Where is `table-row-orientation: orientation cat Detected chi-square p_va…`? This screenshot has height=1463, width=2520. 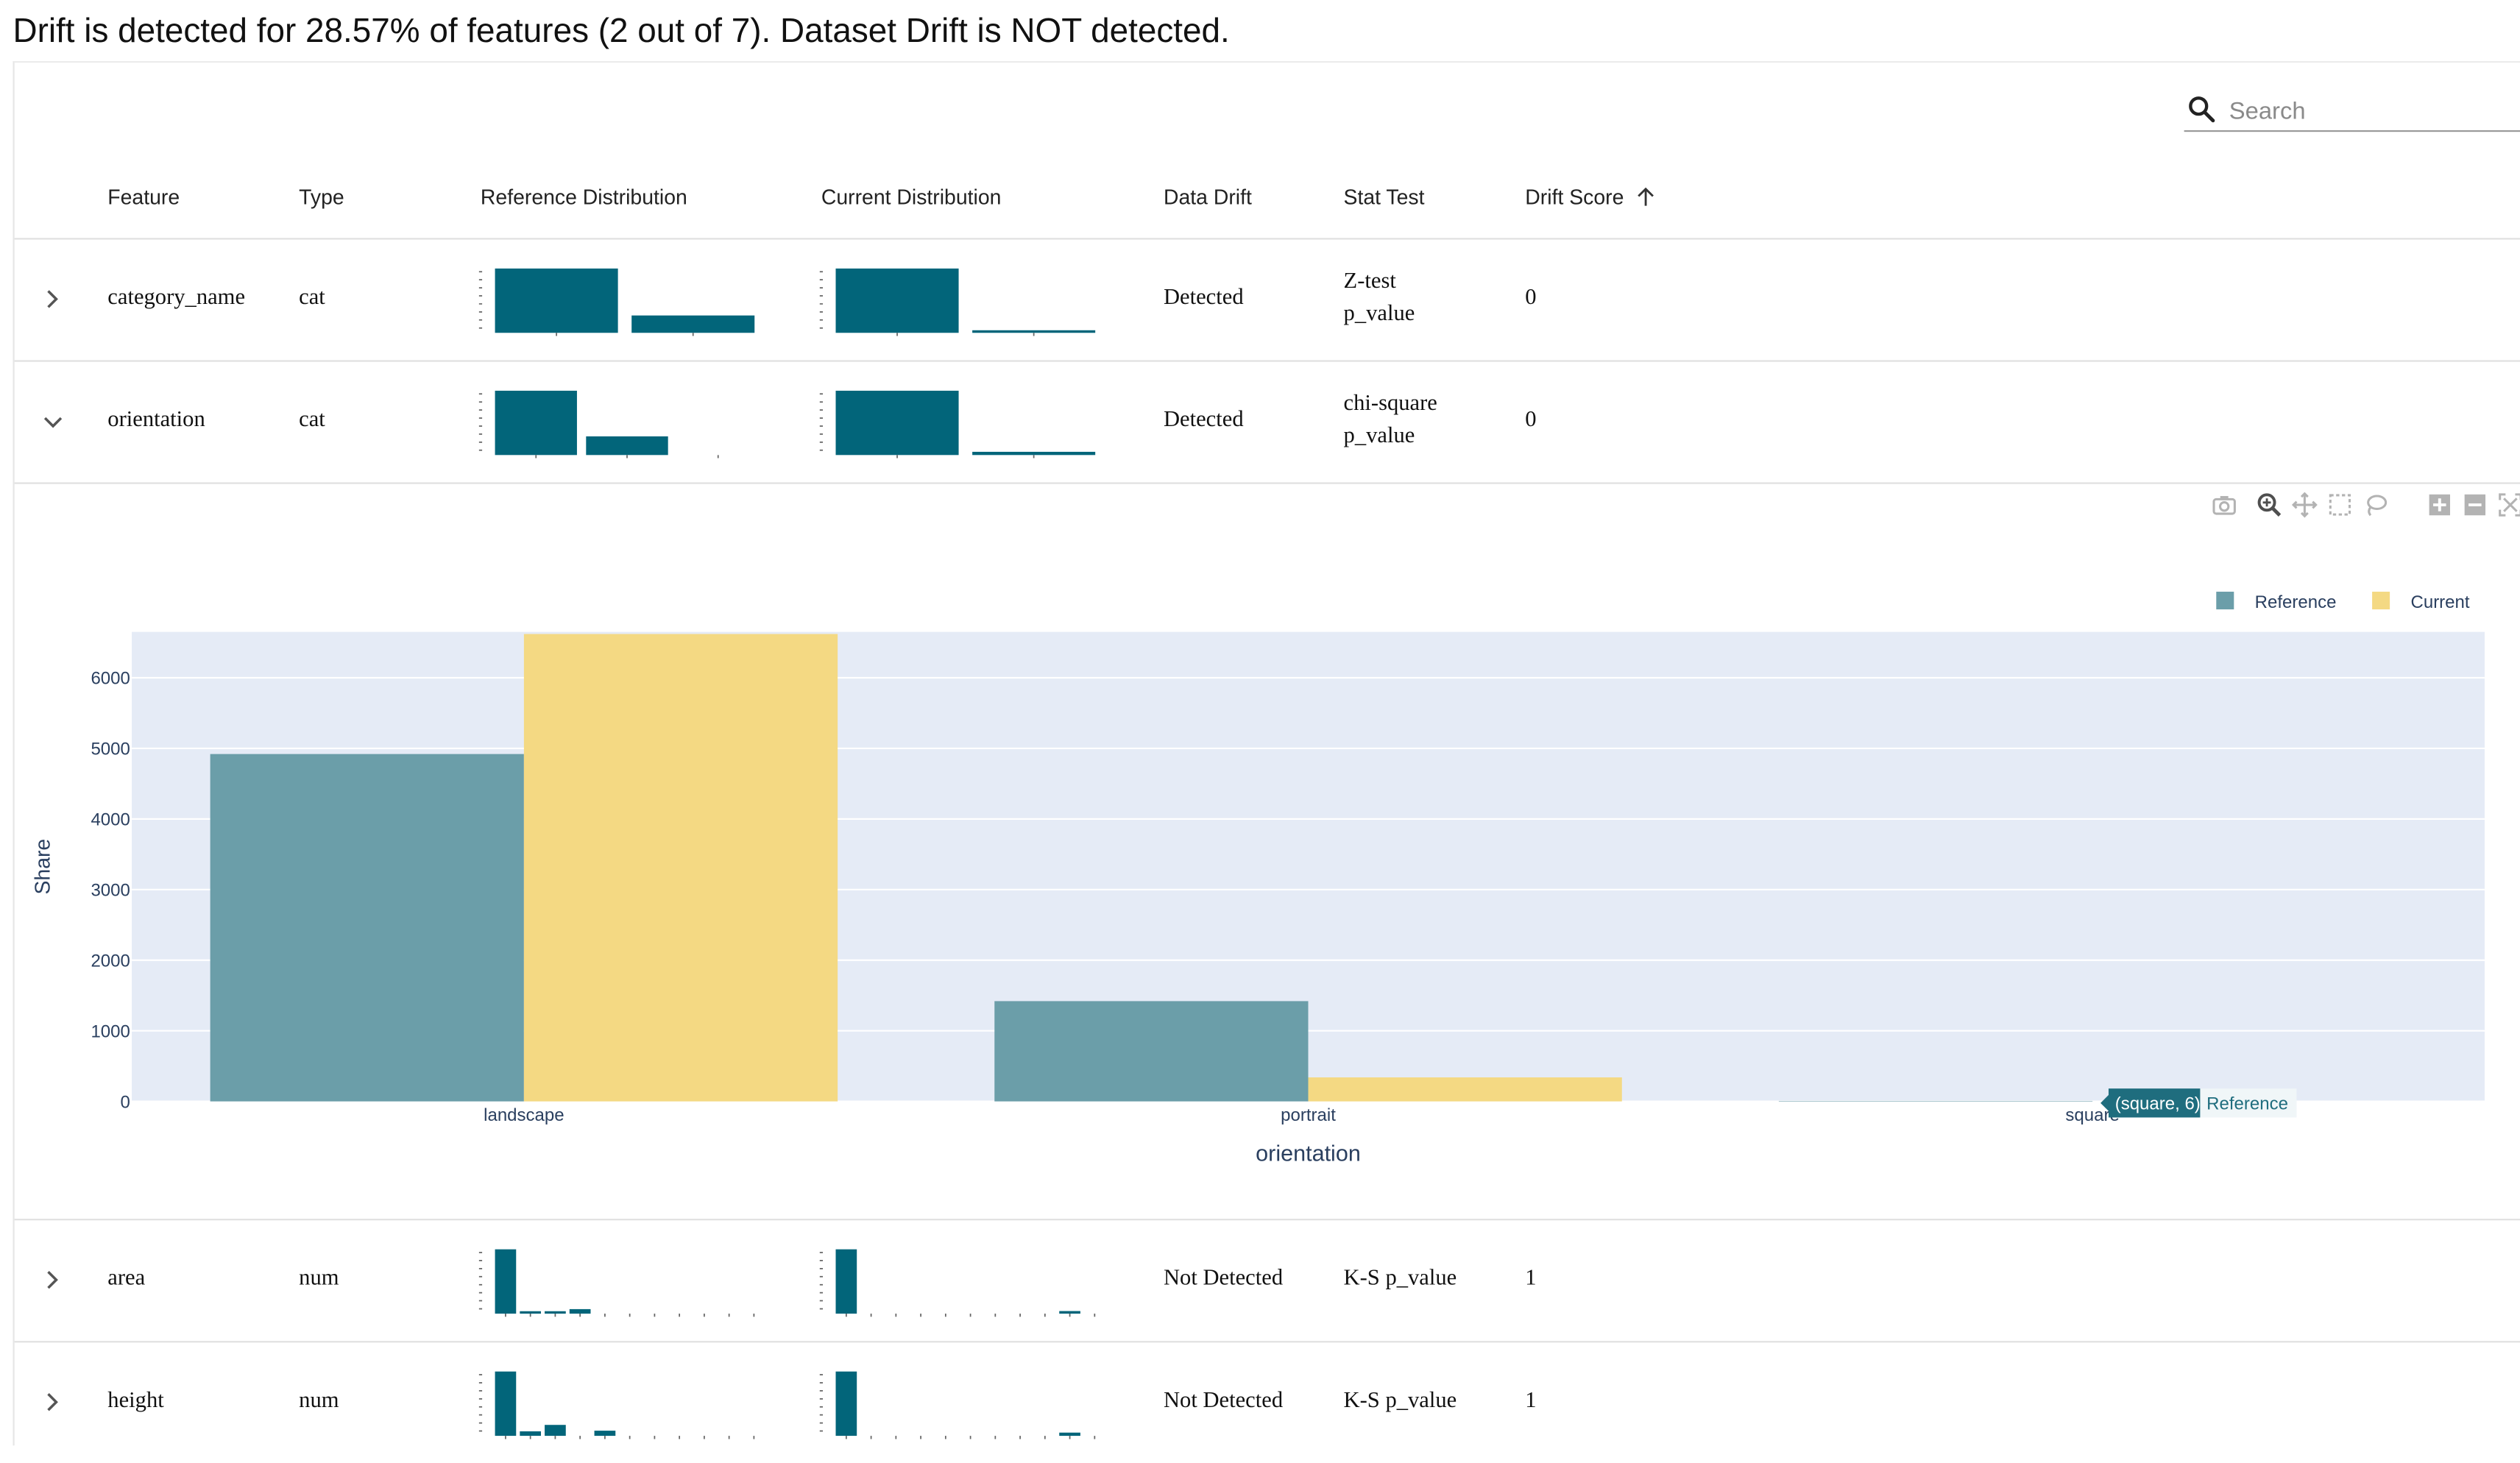
table-row-orientation: orientation cat Detected chi-square p_va… is located at coordinates (1268, 422).